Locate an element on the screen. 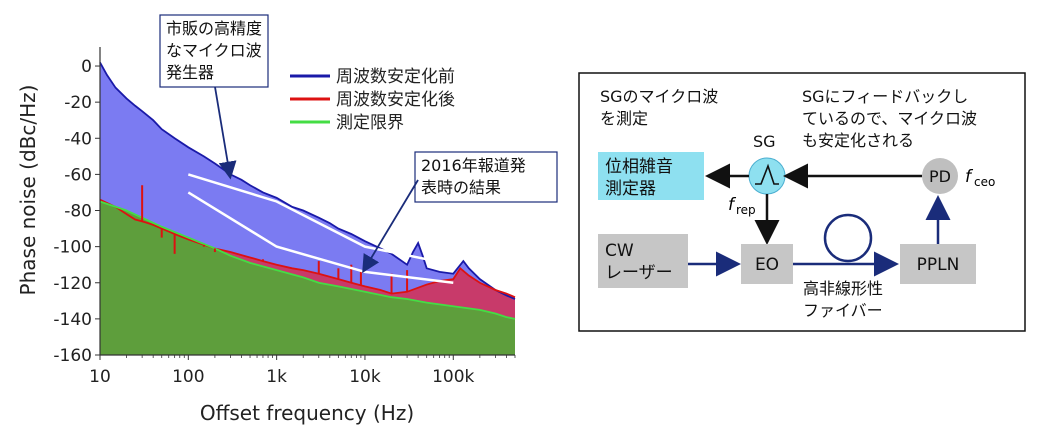  x-tick-label-4: 100k is located at coordinates (453, 377).